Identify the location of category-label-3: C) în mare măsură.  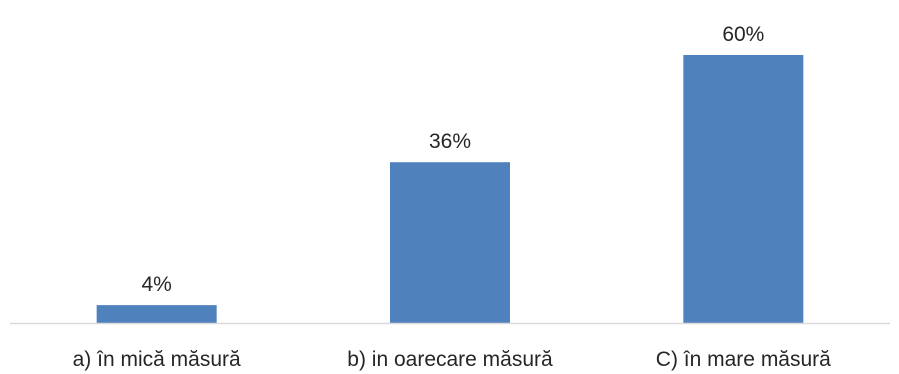
(743, 359).